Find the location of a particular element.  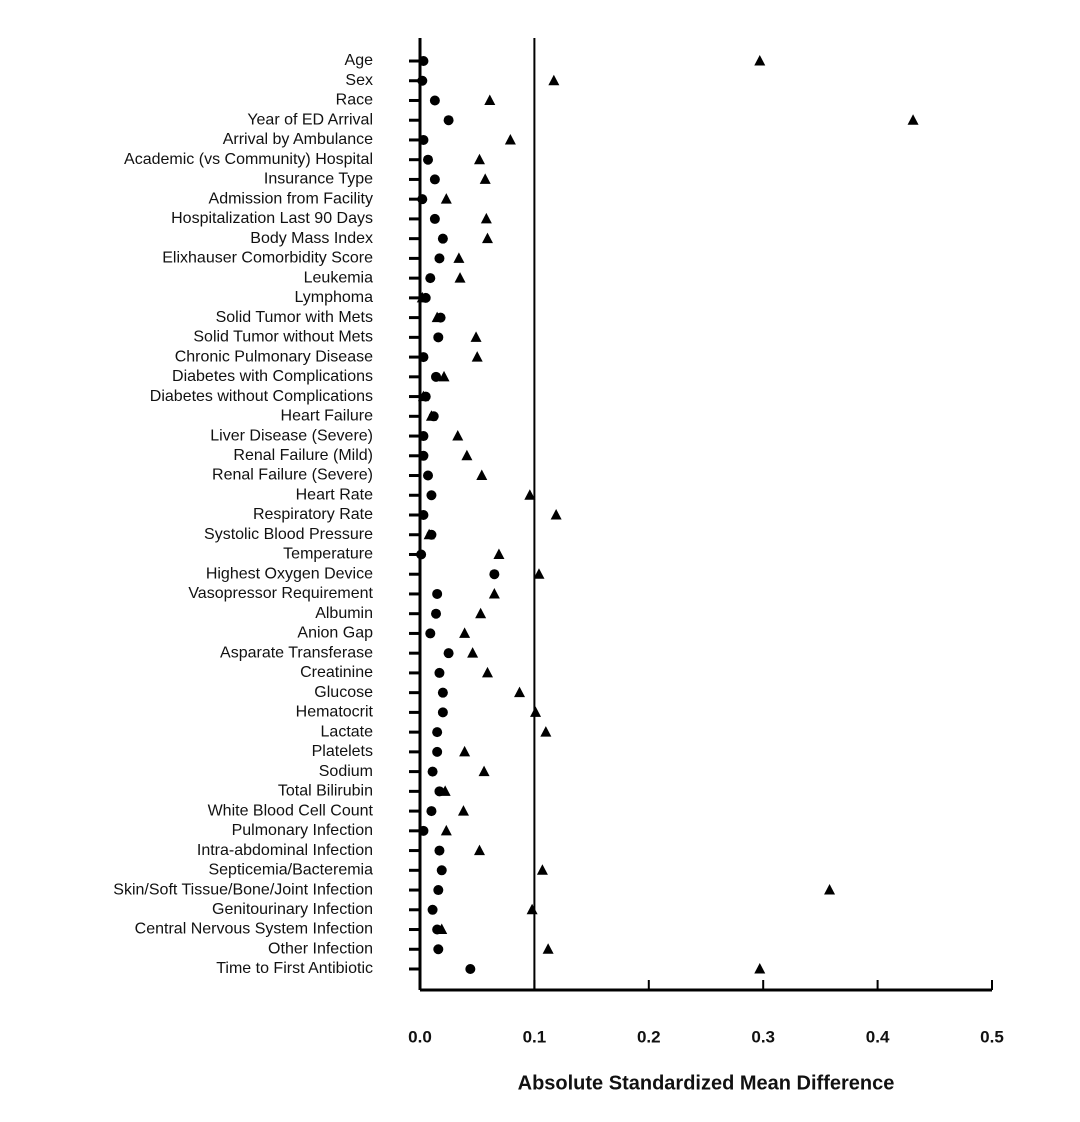

y-tick-label: Respiratory Rate is located at coordinates (313, 514).